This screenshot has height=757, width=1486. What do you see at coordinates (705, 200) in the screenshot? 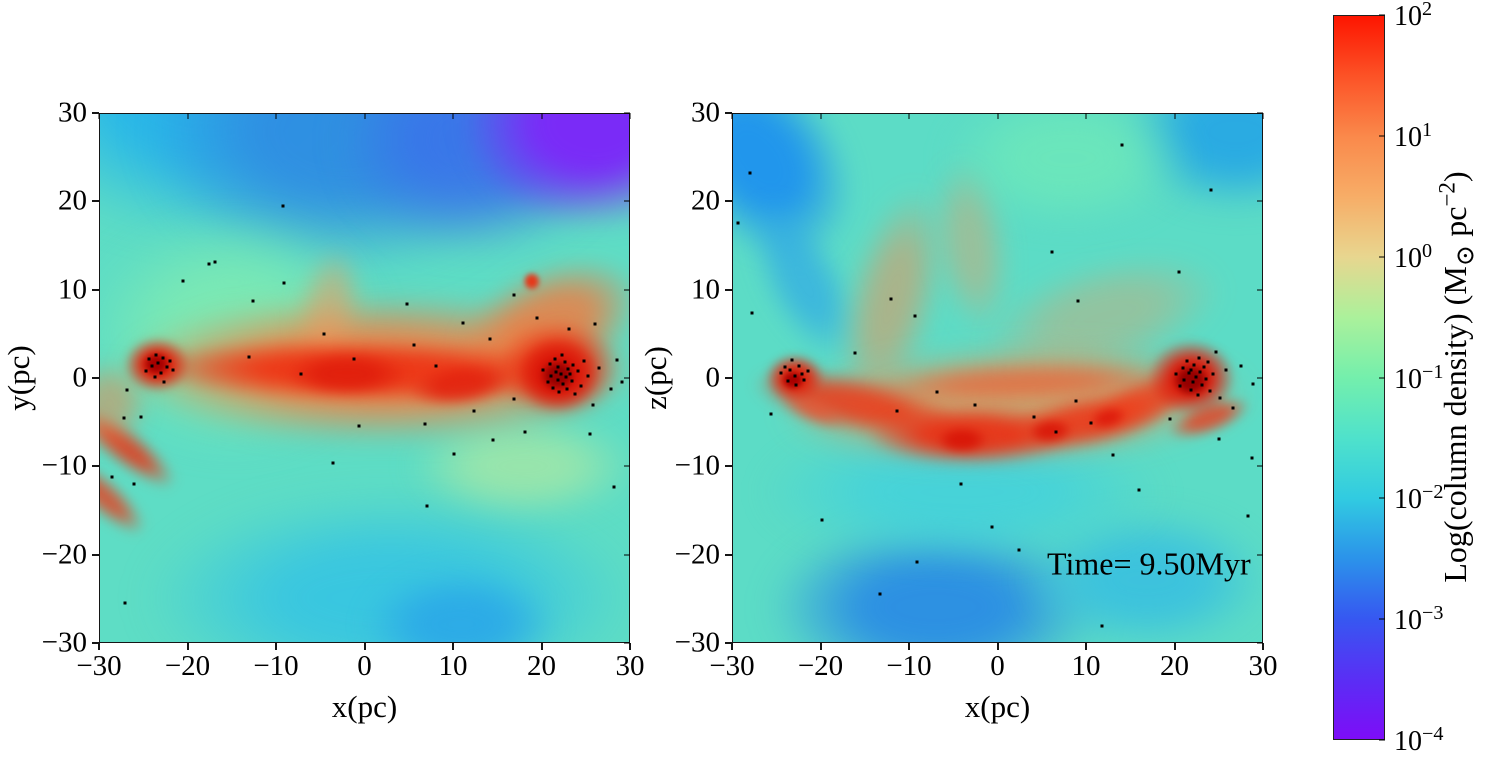
I see `y-tick-label: 20` at bounding box center [705, 200].